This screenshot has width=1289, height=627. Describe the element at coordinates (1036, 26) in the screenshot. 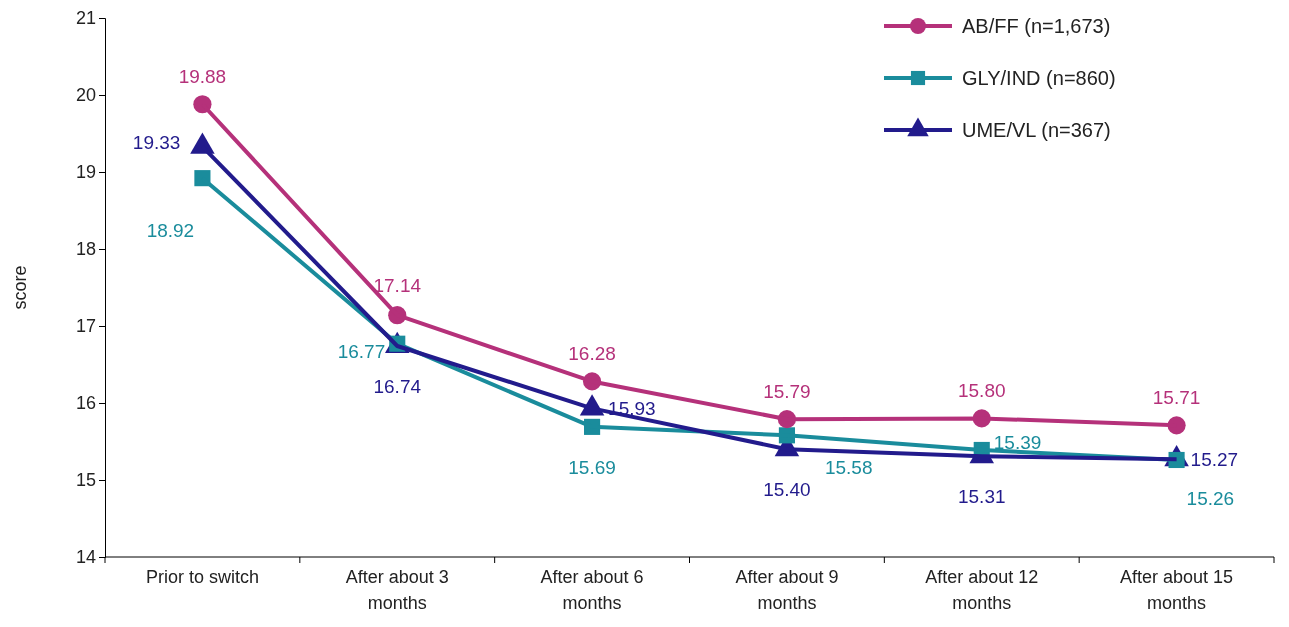

I see `legend-label: AB/FF (n=1,673)` at that location.